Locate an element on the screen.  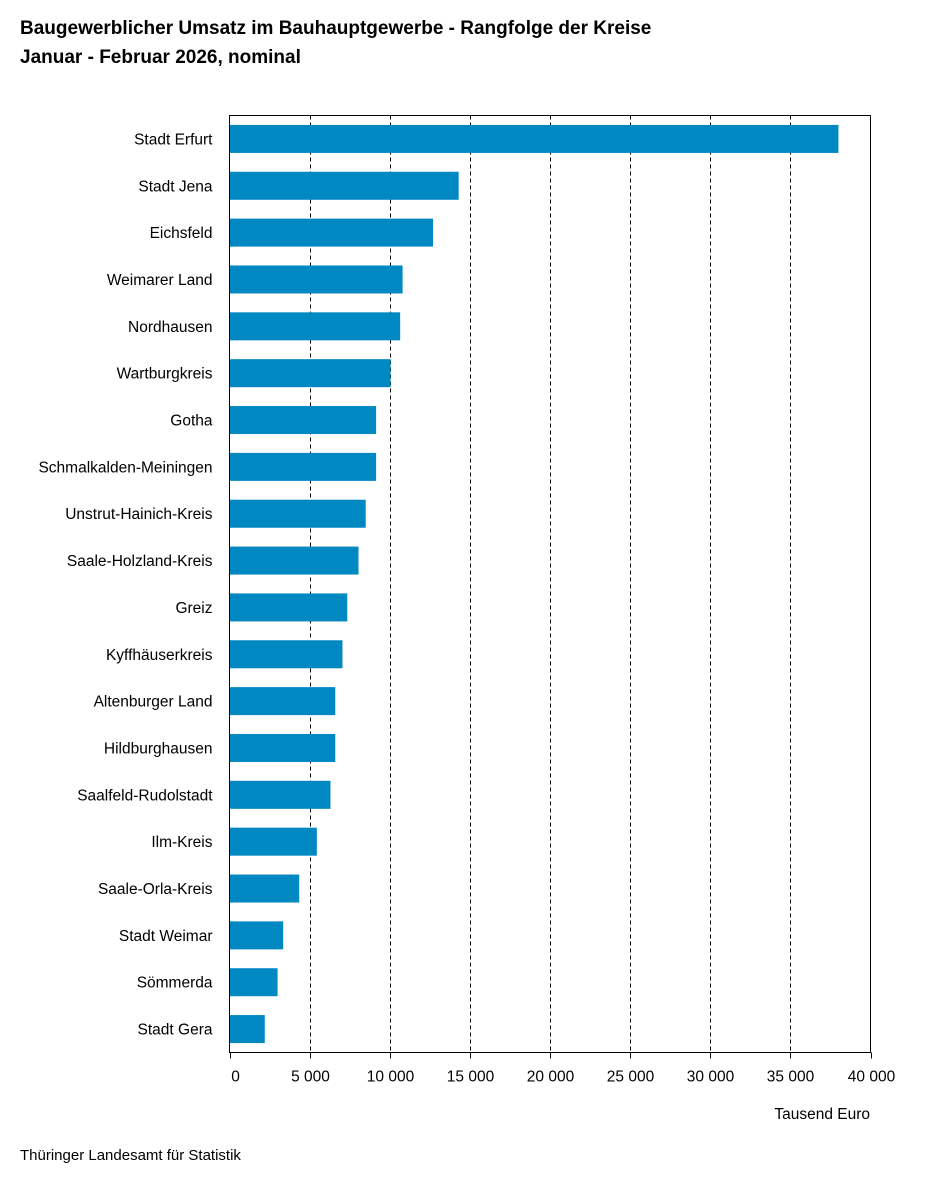
category-label: Ilm-Kreis is located at coordinates (181, 842).